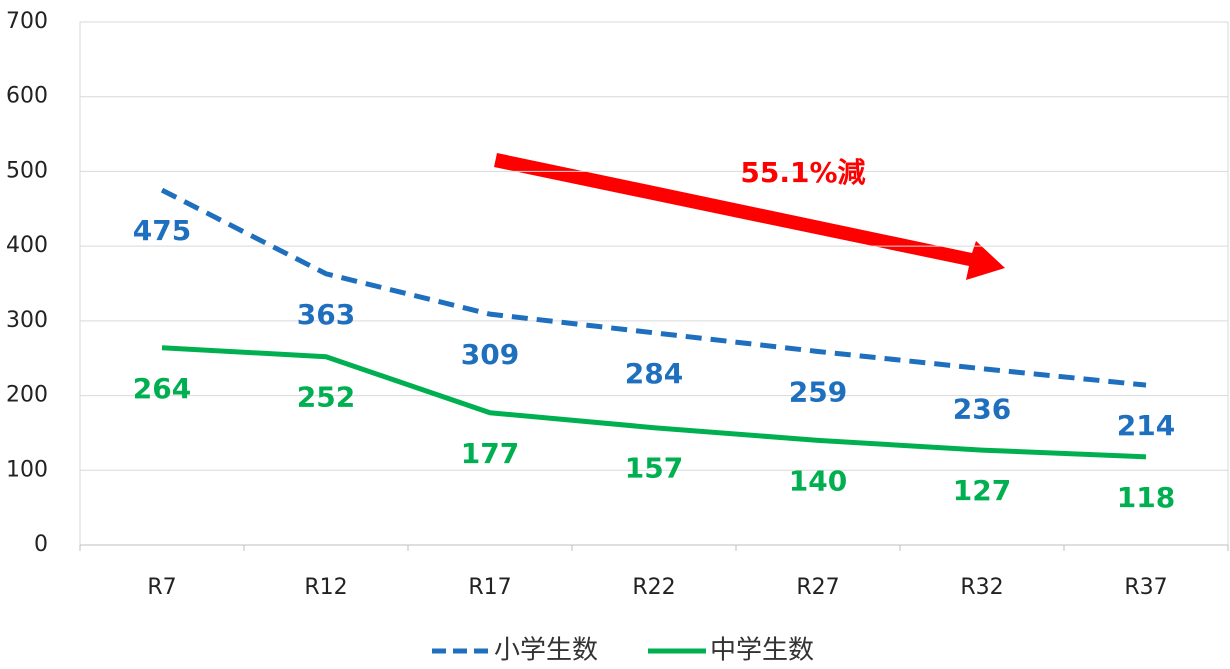  What do you see at coordinates (27, 395) in the screenshot?
I see `y-tick-label: 200` at bounding box center [27, 395].